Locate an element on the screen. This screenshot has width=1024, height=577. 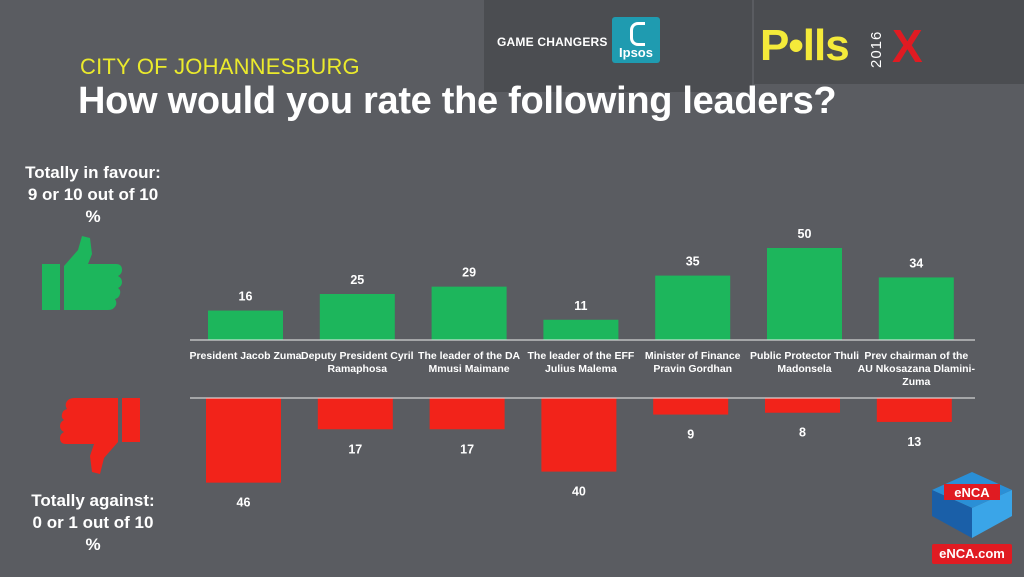
category-tick-line: Minister of Finance is located at coordinates (693, 356).